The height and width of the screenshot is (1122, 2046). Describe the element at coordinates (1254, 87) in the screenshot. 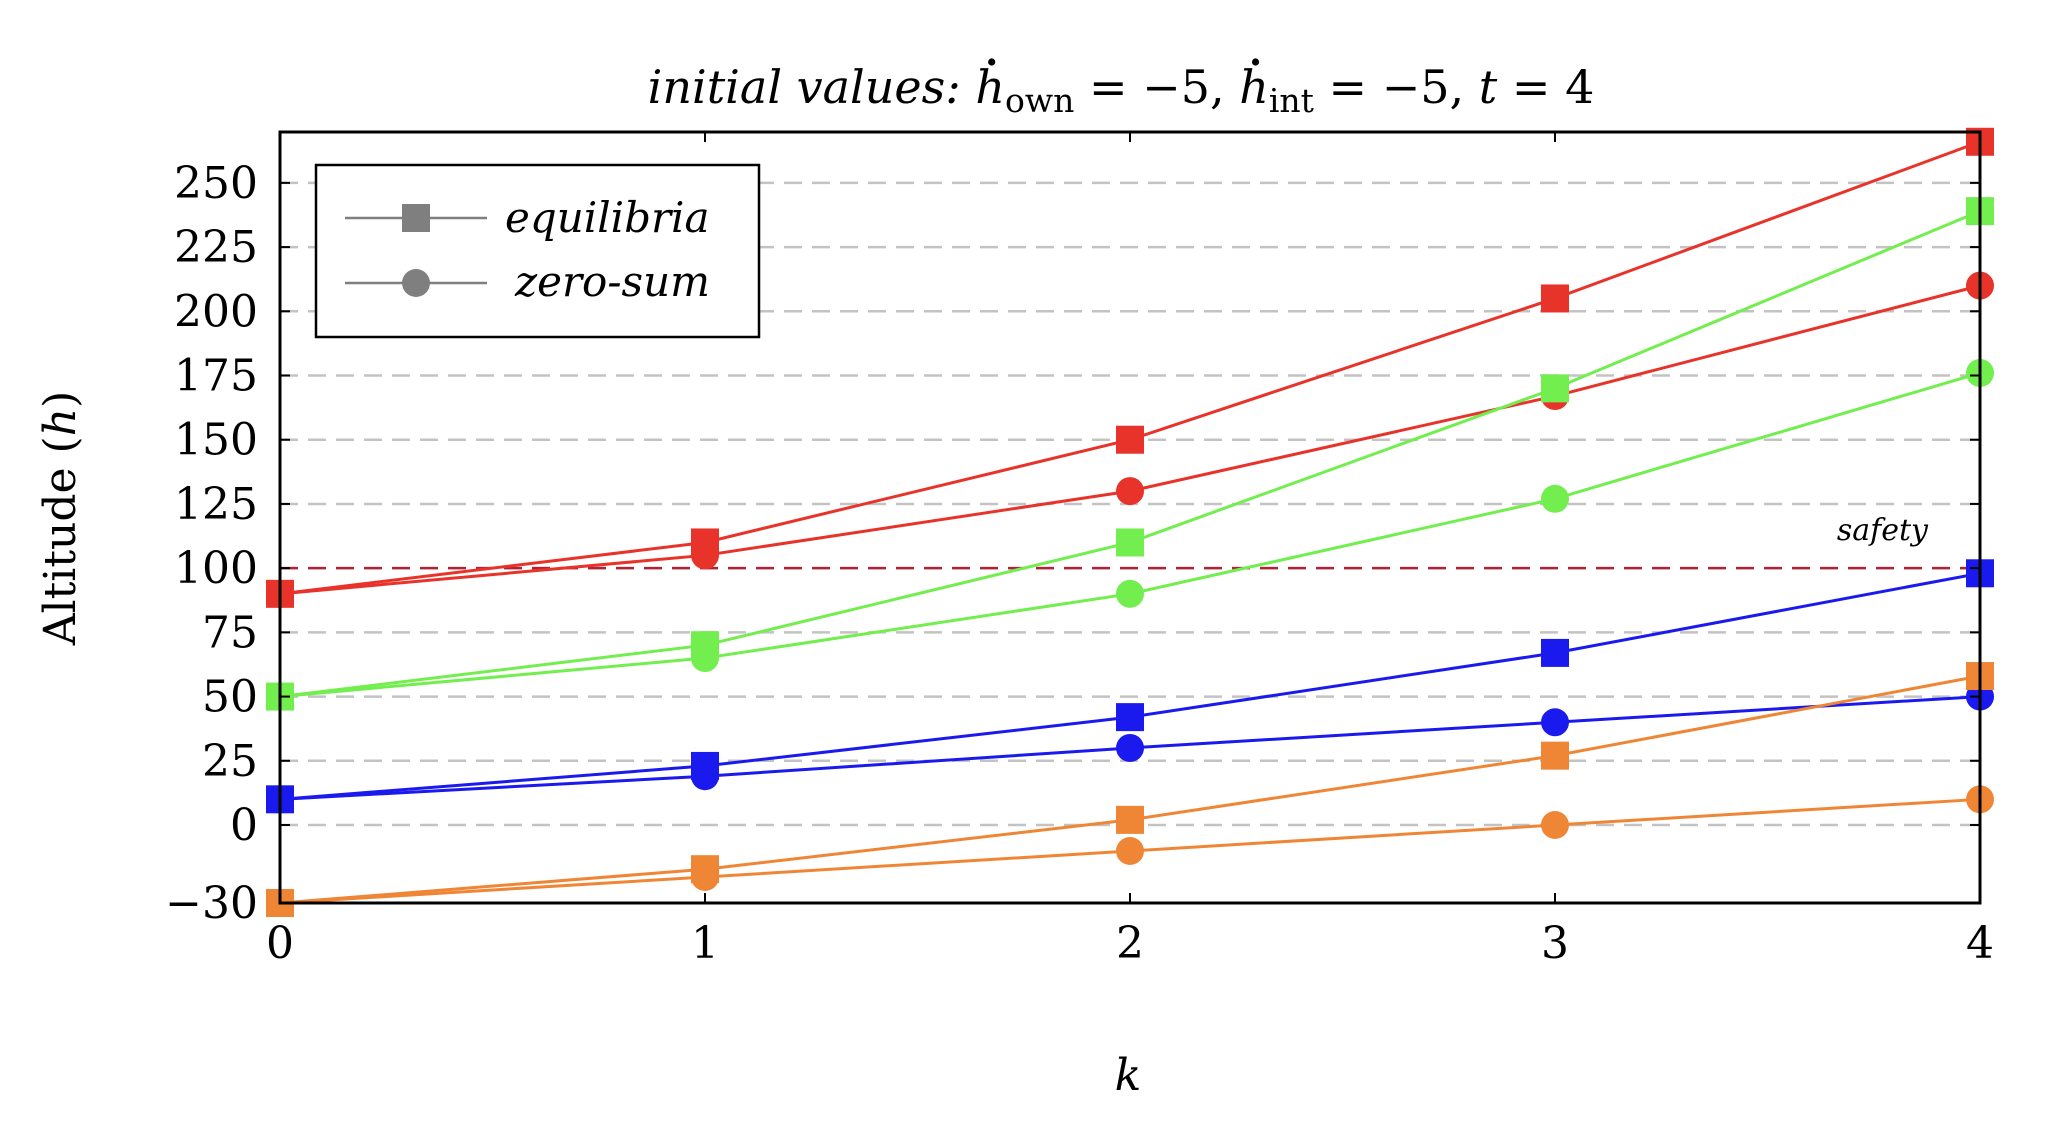

I see `title-var-int: h` at that location.